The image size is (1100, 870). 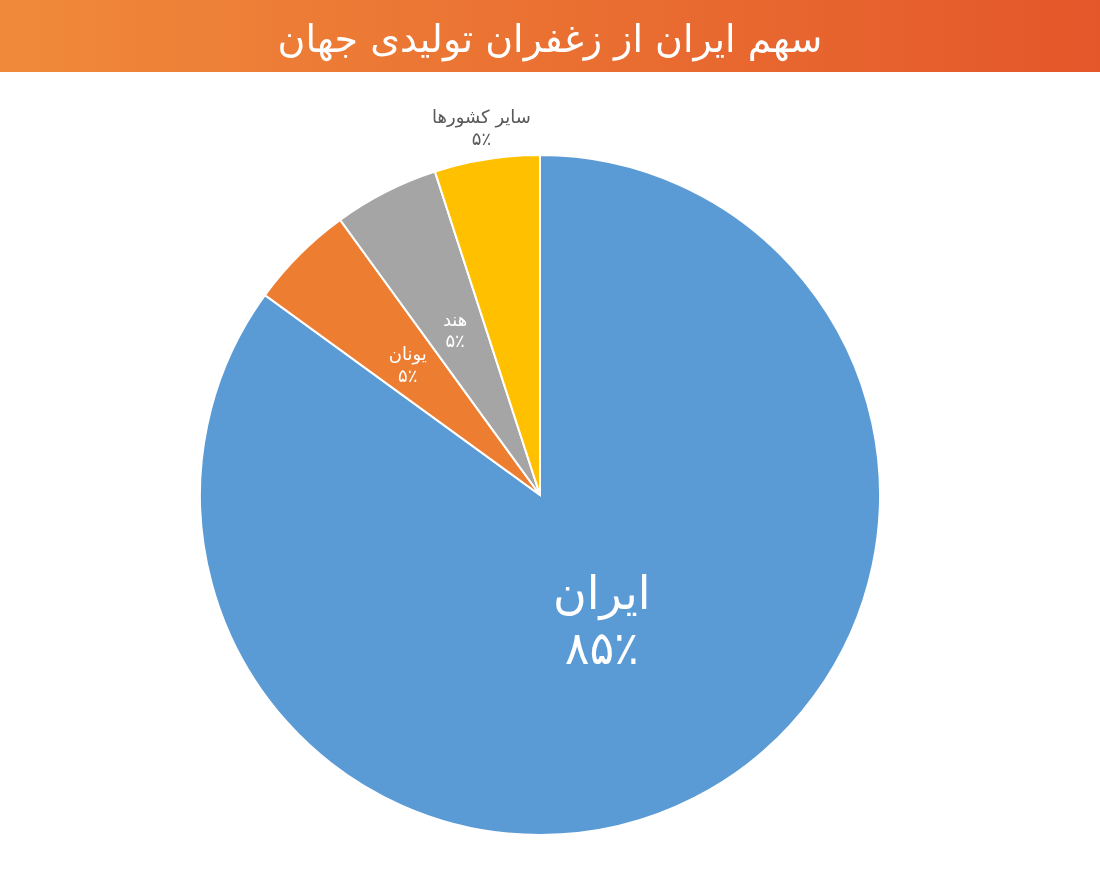 I want to click on slice-label: یونان, so click(x=407, y=354).